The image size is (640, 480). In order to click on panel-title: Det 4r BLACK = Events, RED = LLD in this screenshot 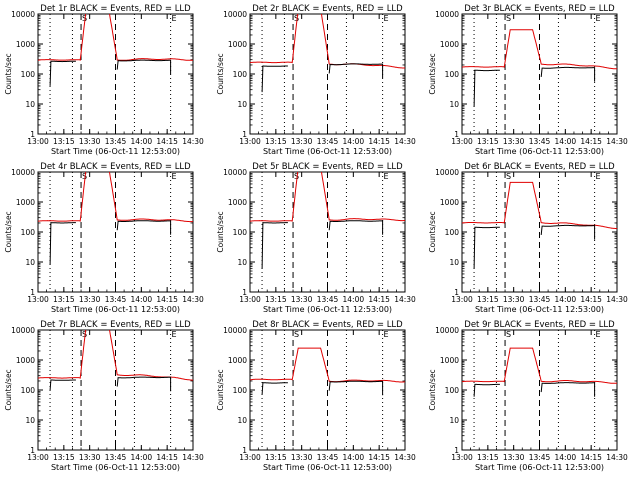, I will do `click(115, 167)`.